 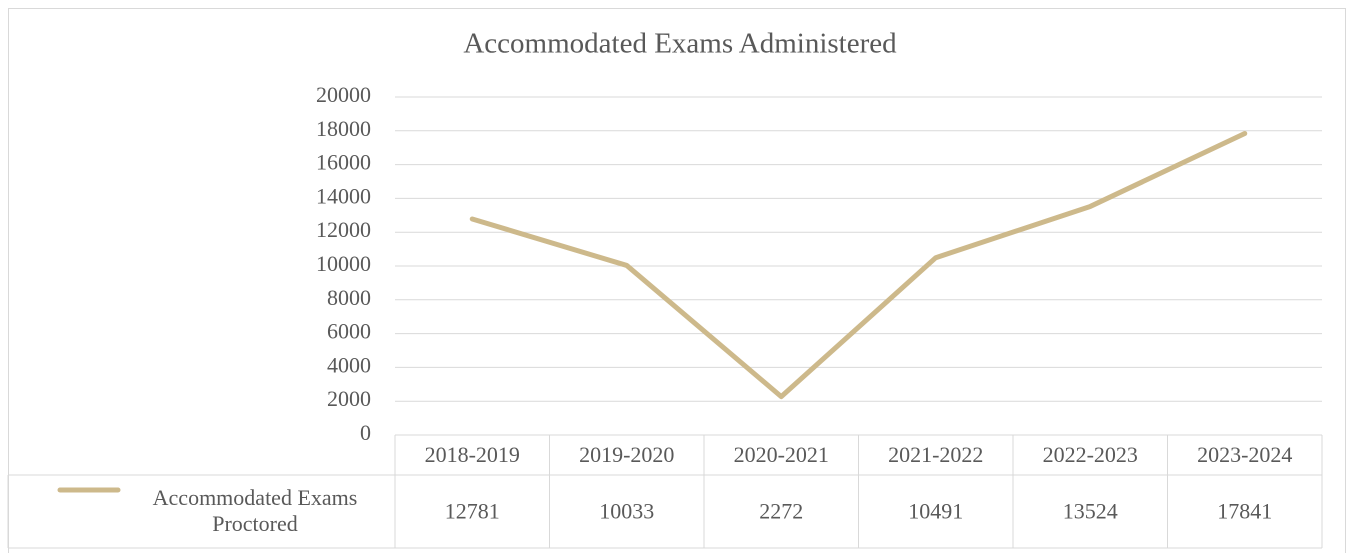 I want to click on data-table-value: 10491, so click(x=935, y=511).